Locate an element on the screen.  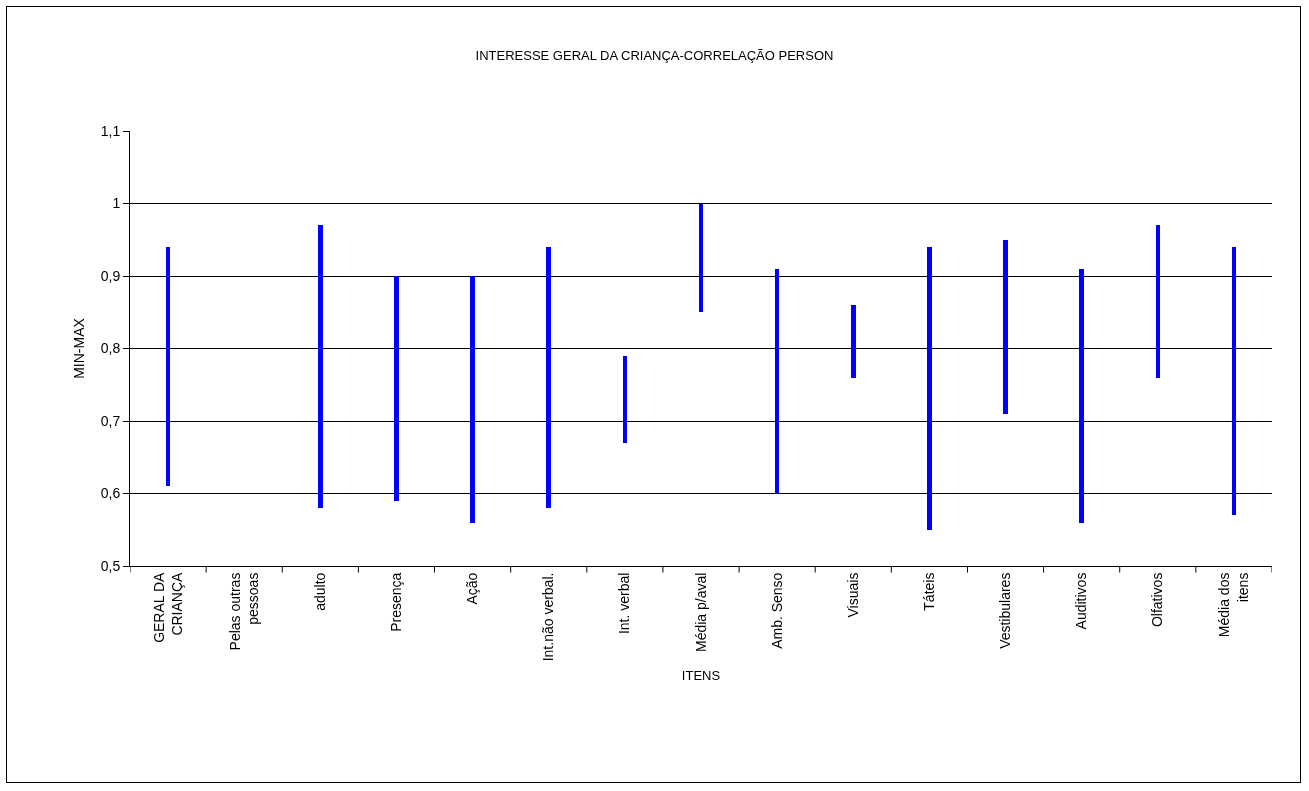
x-axis-title: ITENS is located at coordinates (701, 675).